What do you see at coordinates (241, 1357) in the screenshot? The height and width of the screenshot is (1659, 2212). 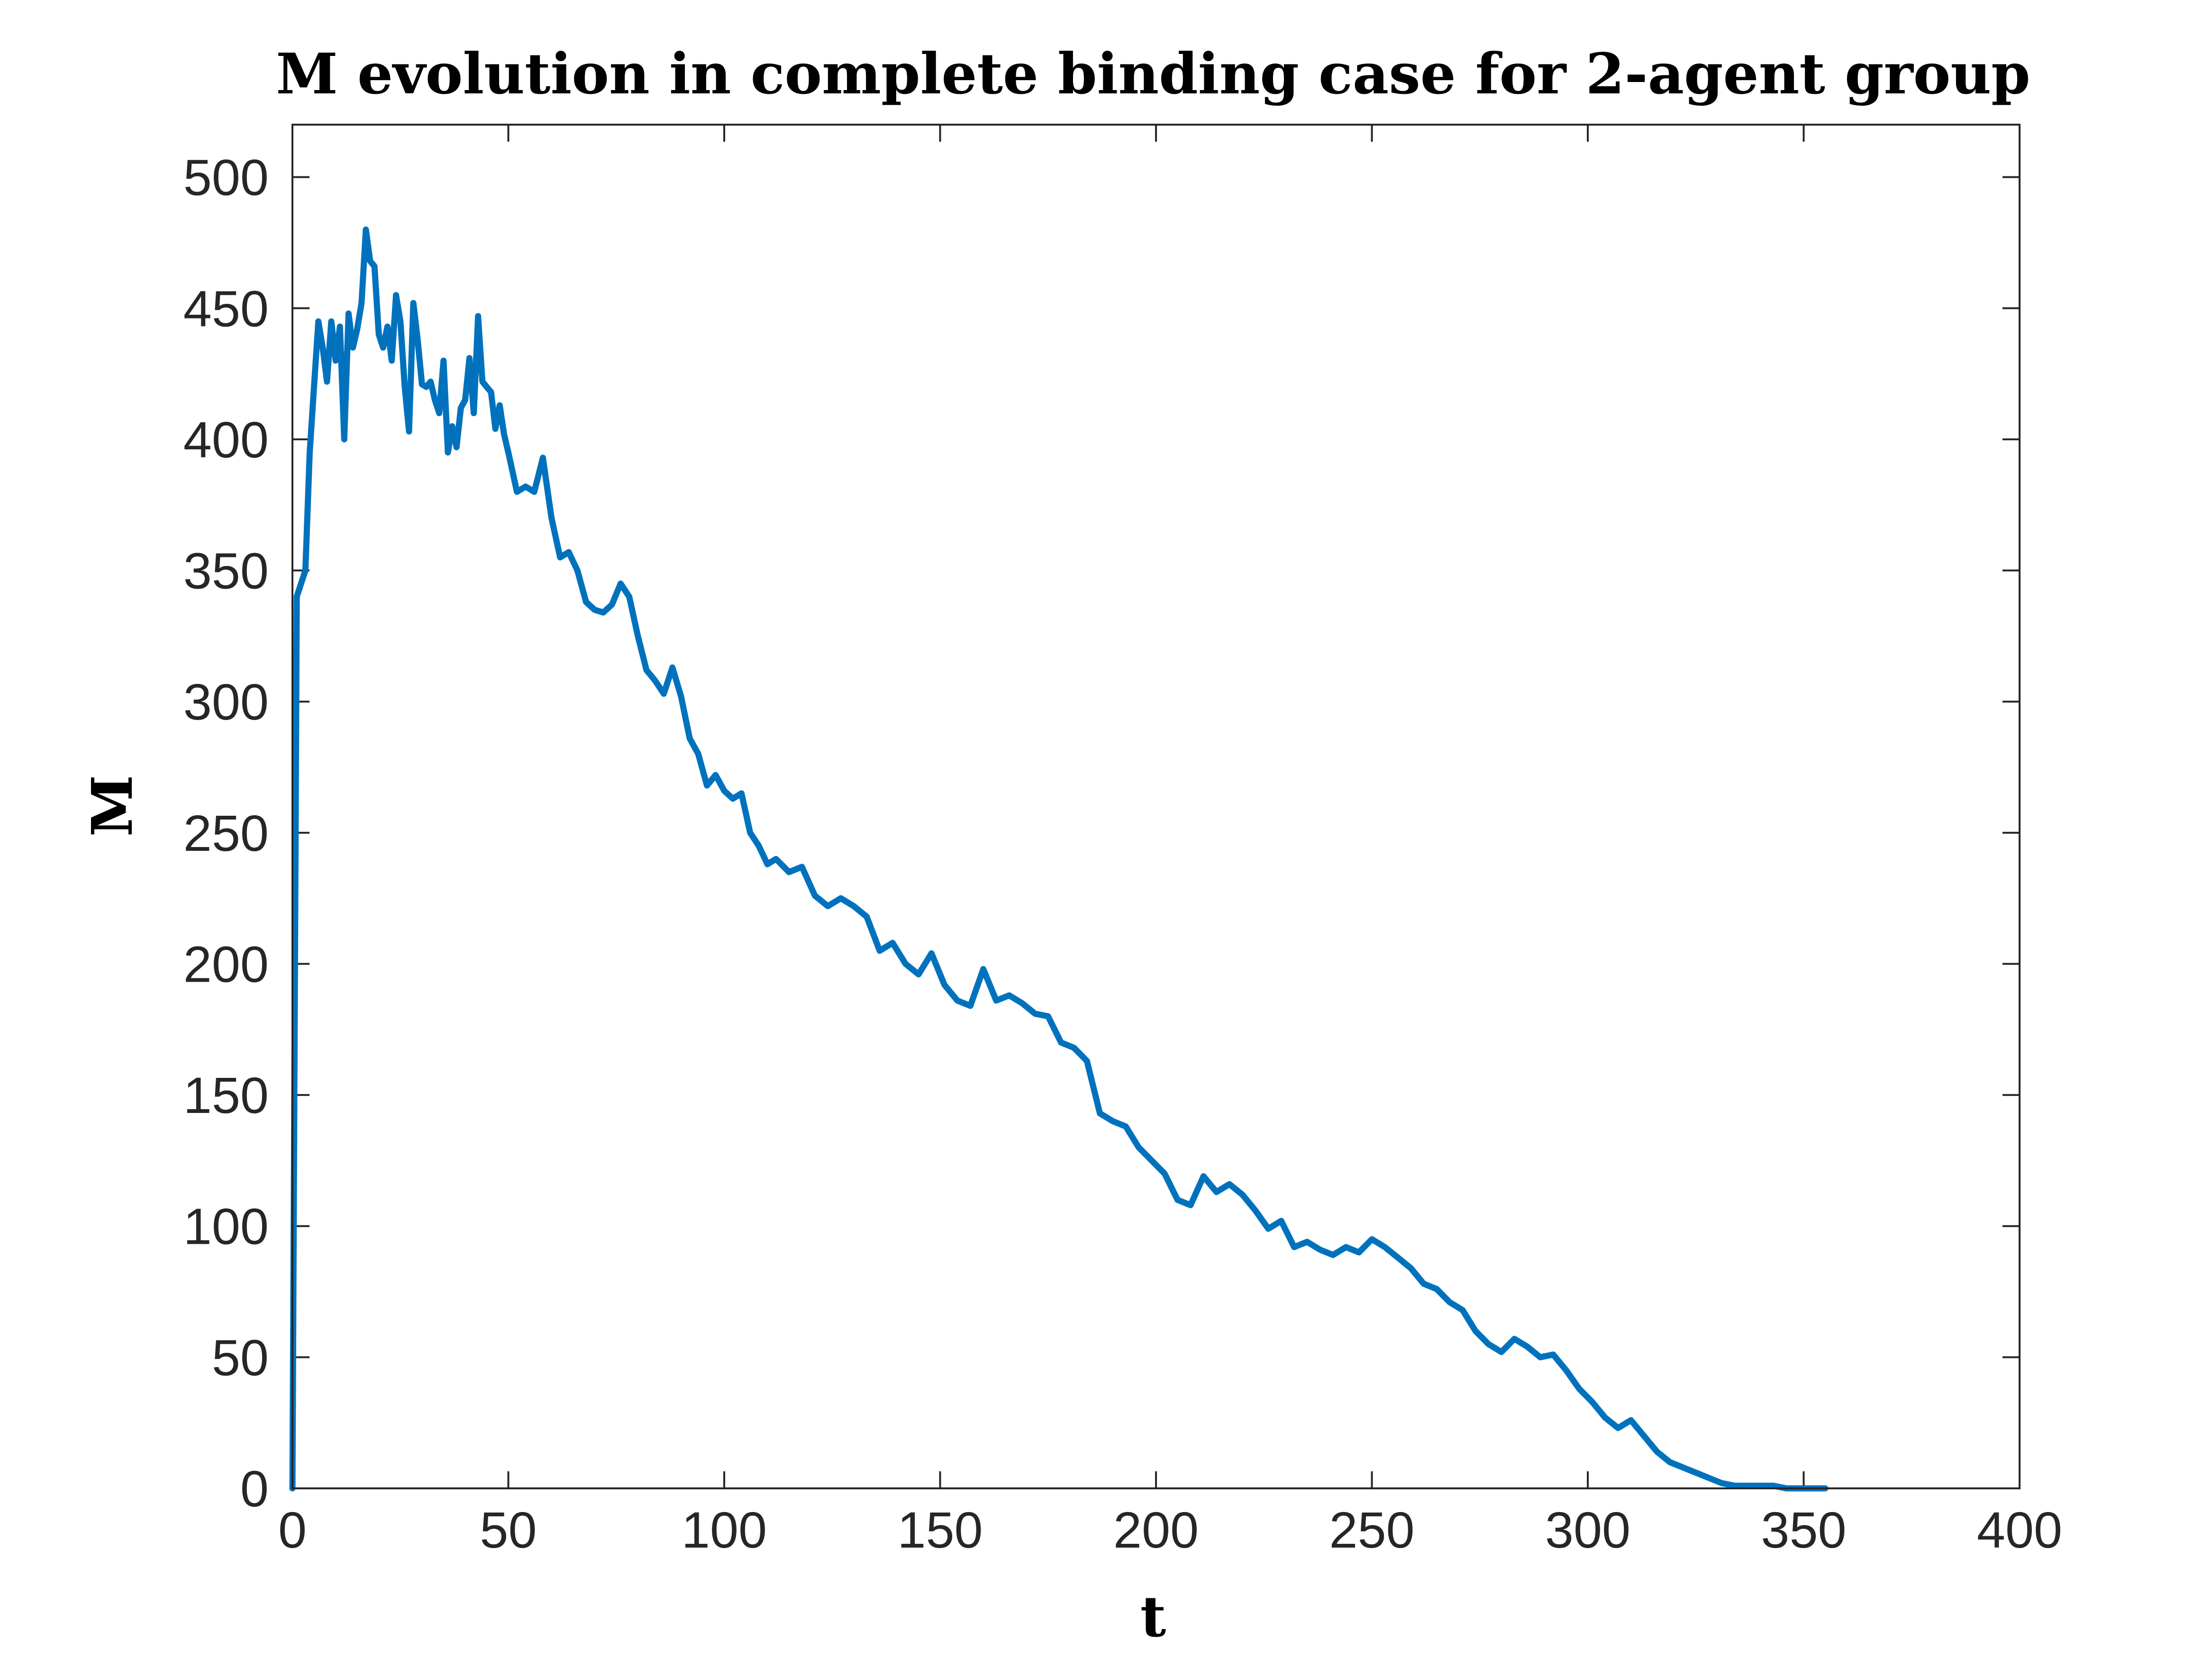 I see `y-tick-label: 50` at bounding box center [241, 1357].